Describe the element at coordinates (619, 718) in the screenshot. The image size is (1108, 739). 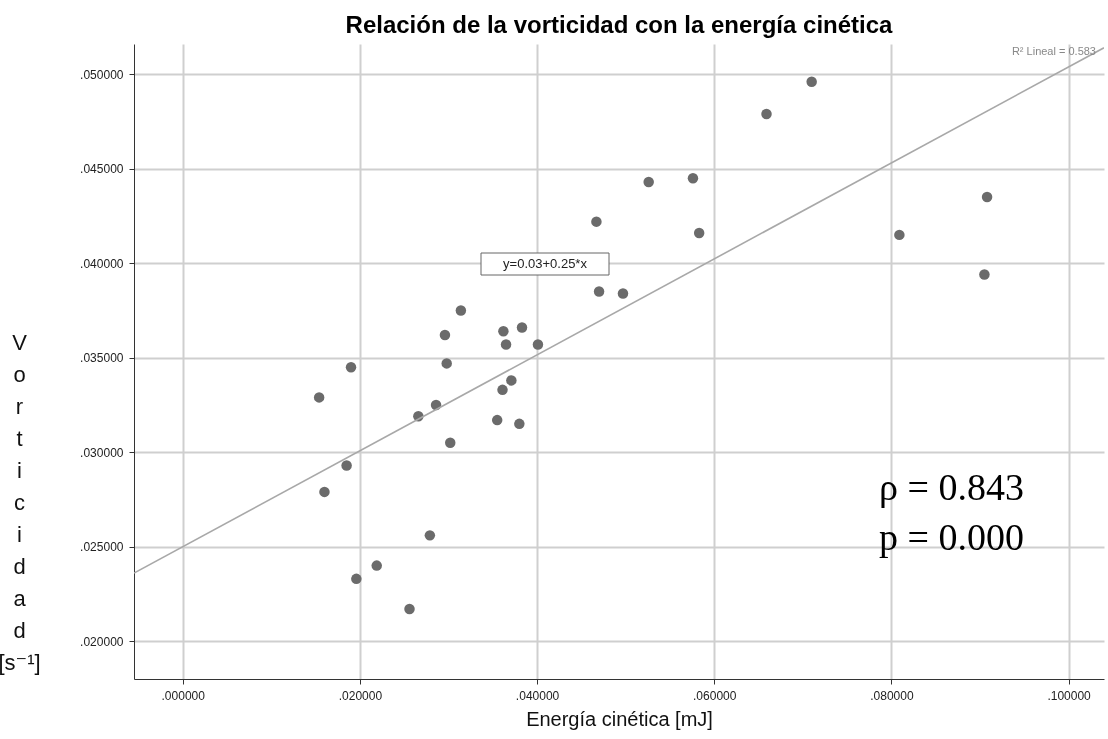
I see `x-axis-title: Energía cinética [mJ]` at that location.